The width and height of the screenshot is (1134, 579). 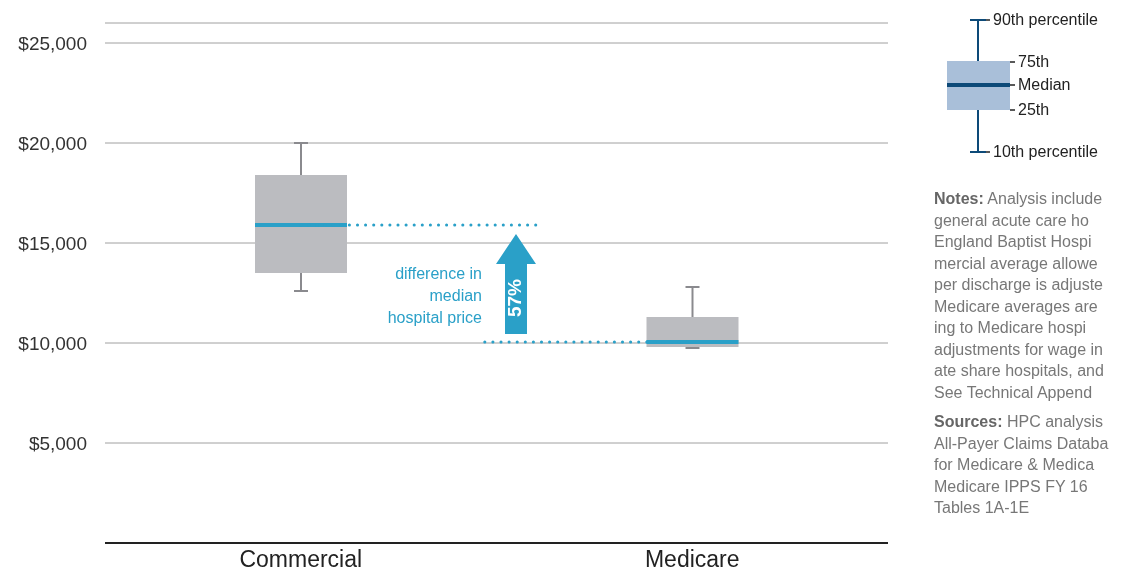 I want to click on text: ing to Medicare hospi, so click(x=1011, y=328).